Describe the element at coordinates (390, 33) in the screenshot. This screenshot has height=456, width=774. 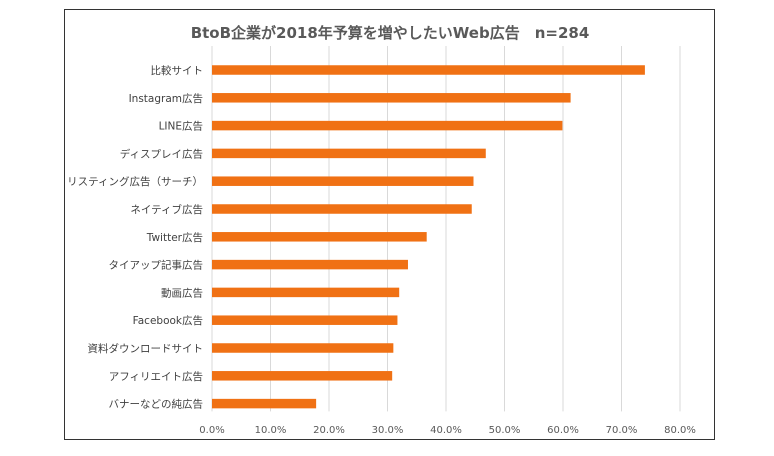
I see `chart-title: BtoB企業が2018年予算を増やしたいWeb広告 n=284` at that location.